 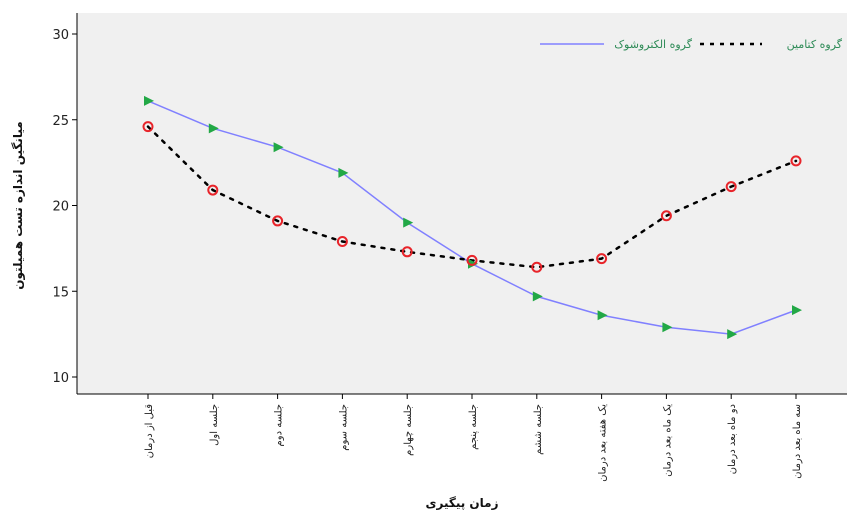 What do you see at coordinates (60, 121) in the screenshot?
I see `y-tick-label: 25` at bounding box center [60, 121].